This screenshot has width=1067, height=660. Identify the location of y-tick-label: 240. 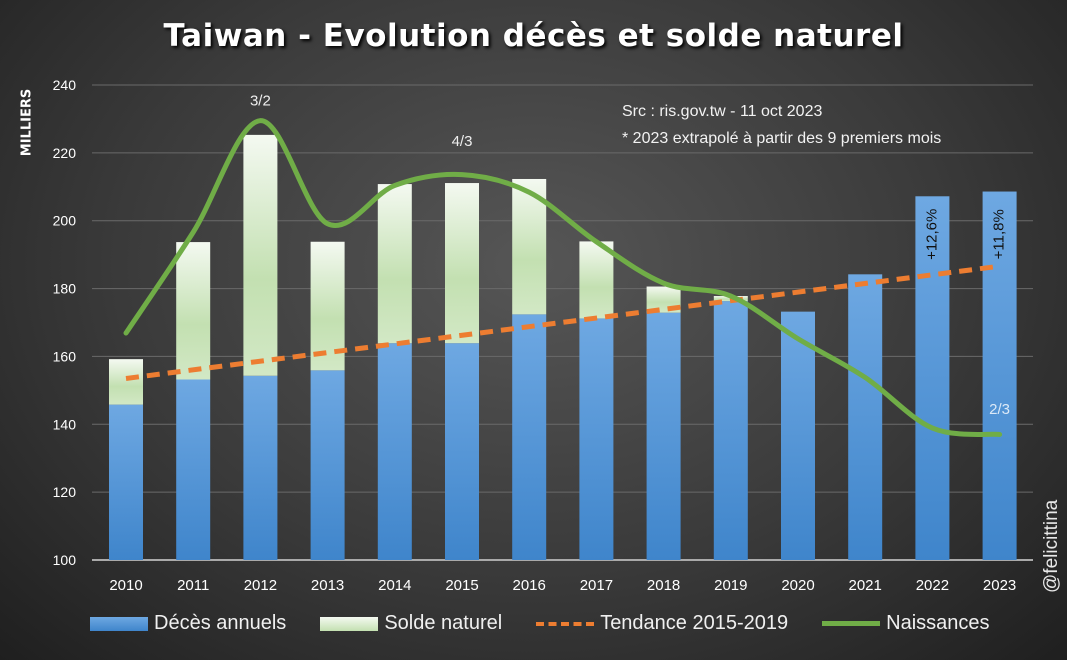
(65, 85).